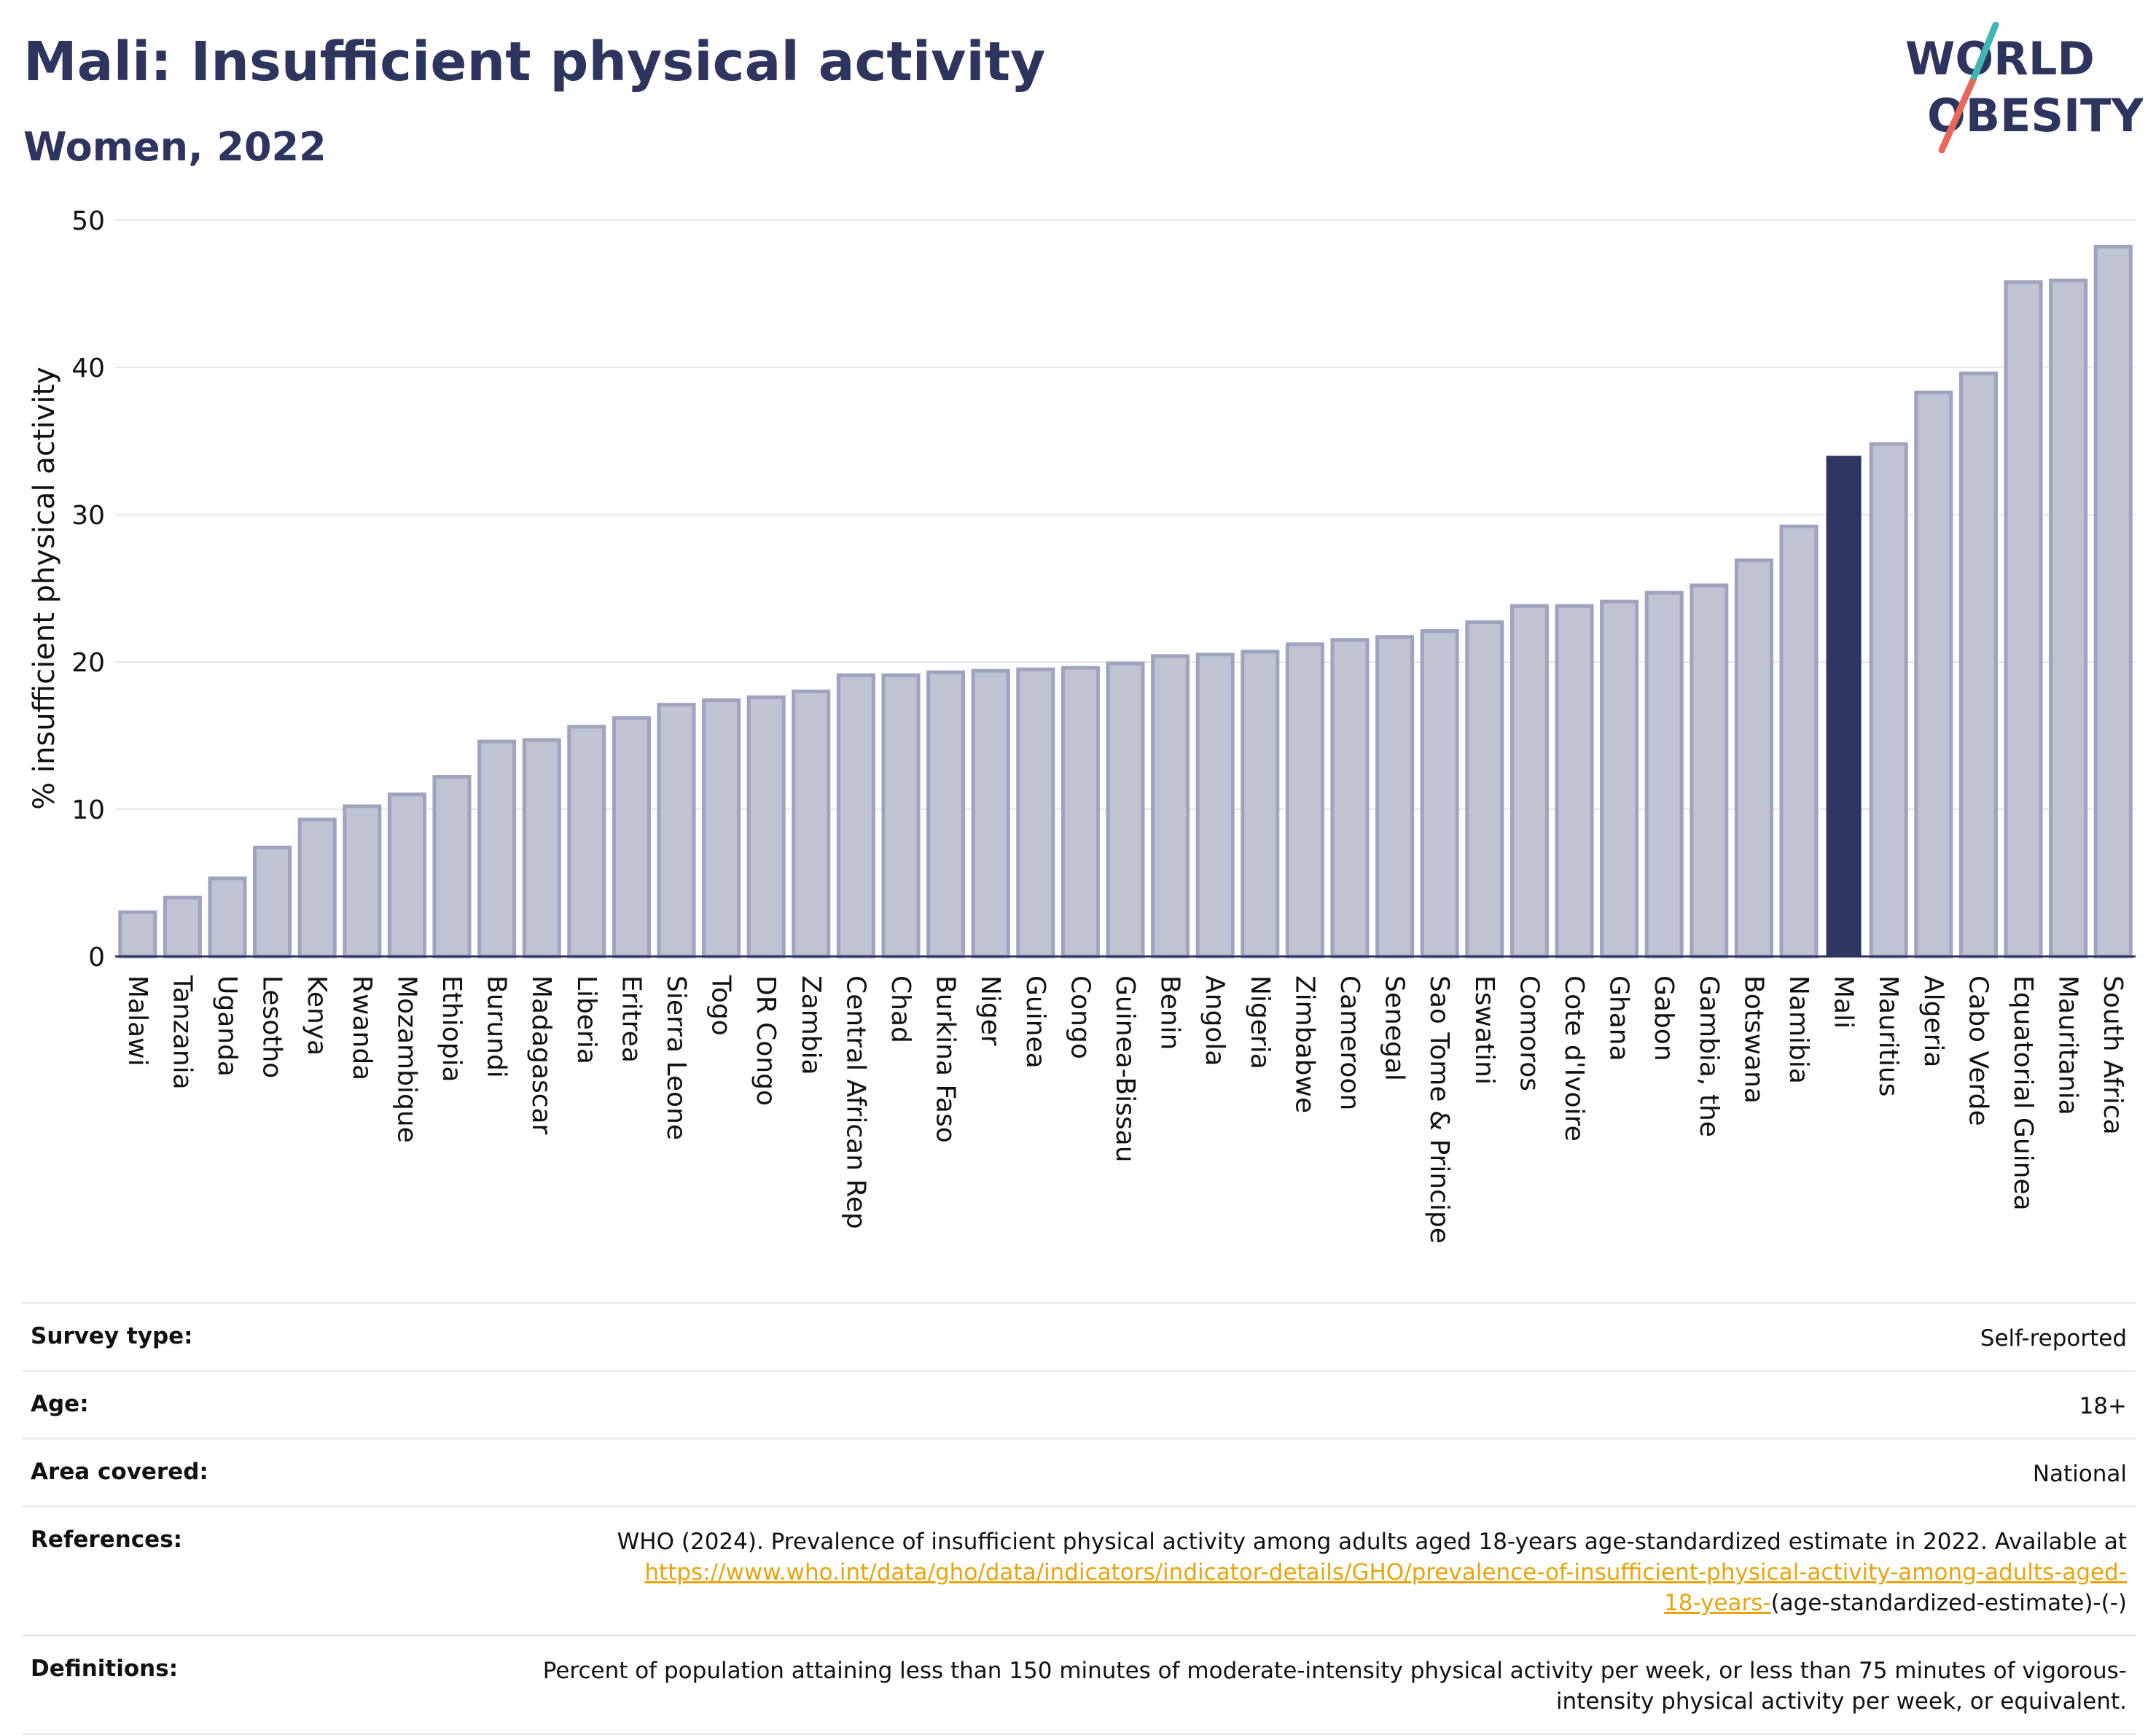  I want to click on x-tick-label: Uganda, so click(227, 1026).